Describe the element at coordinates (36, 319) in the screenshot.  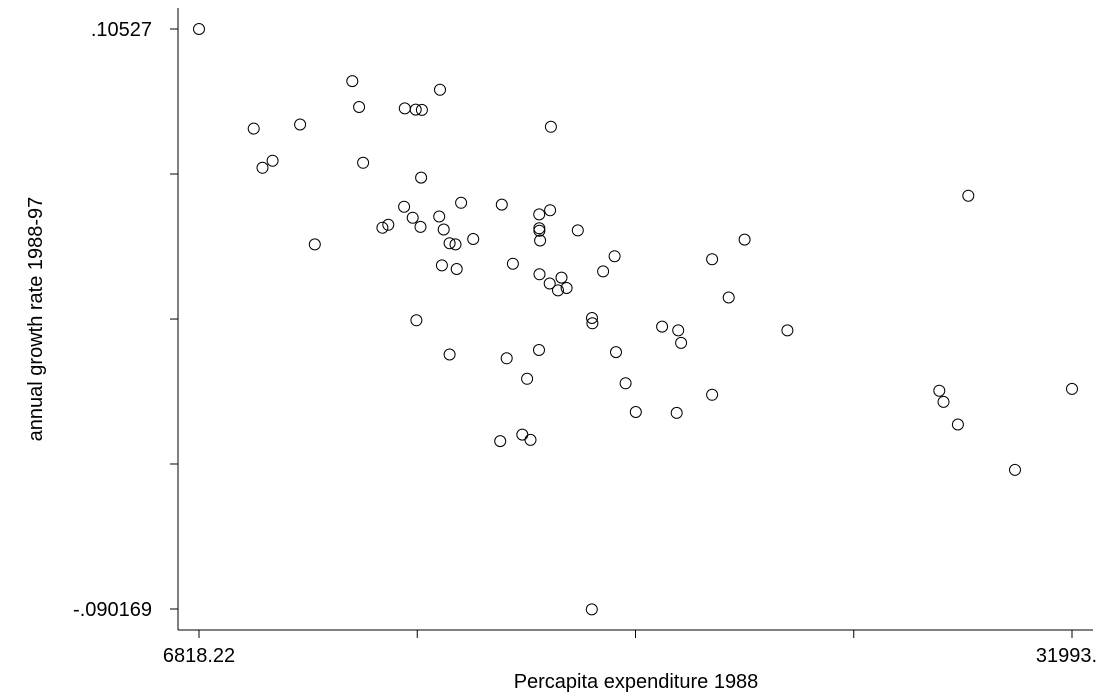
I see `y-axis-title: annual growth rate 1988-97` at that location.